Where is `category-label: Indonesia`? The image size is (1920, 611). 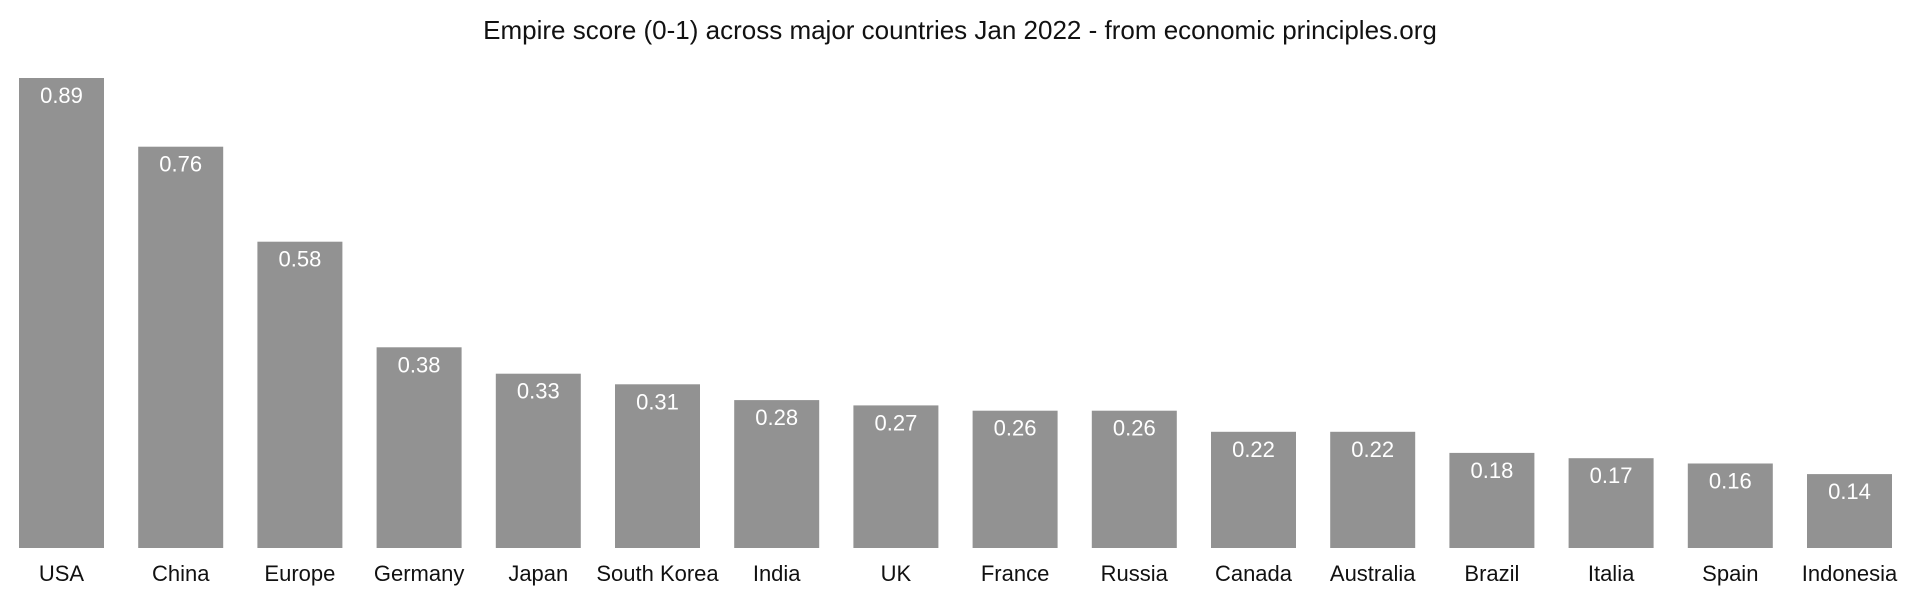
category-label: Indonesia is located at coordinates (1850, 573).